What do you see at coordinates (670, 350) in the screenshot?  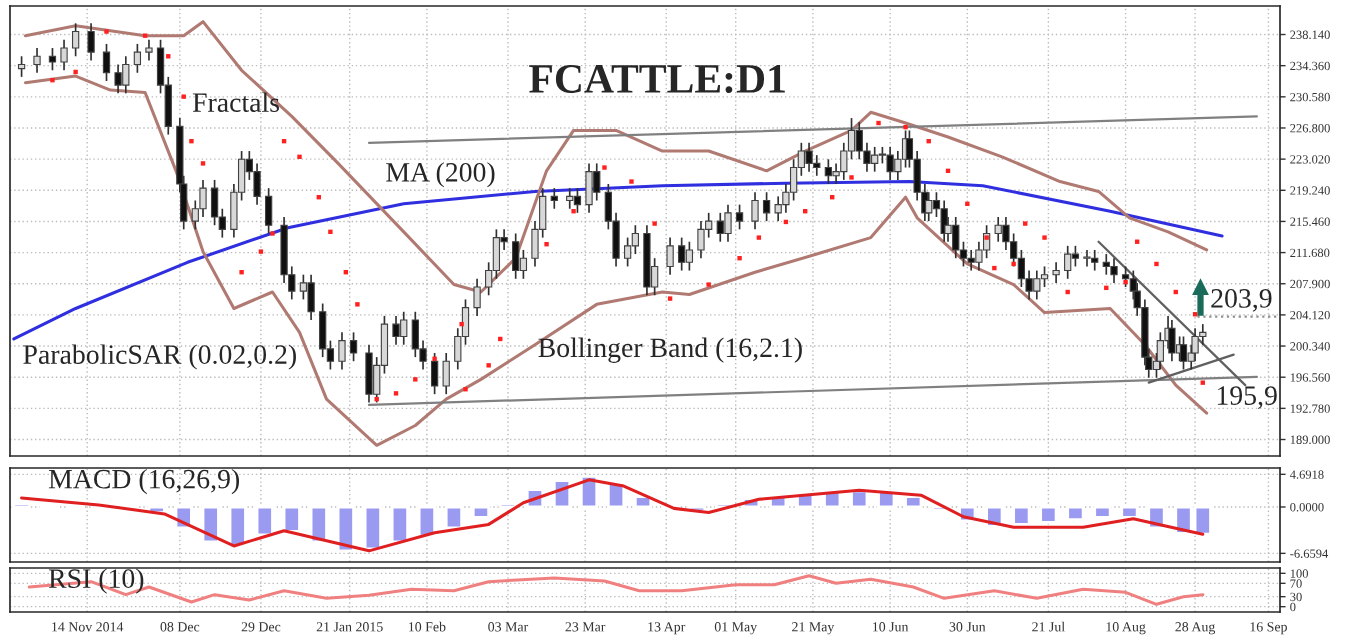 I see `annotation: Bollinger Band (16,2.1)` at bounding box center [670, 350].